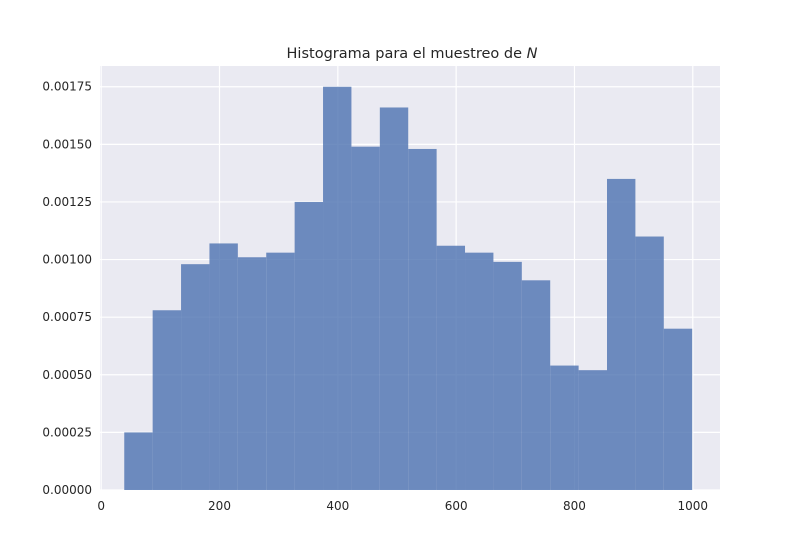 The height and width of the screenshot is (550, 800). I want to click on chart-title: Histograma para el muestreo de N, so click(412, 54).